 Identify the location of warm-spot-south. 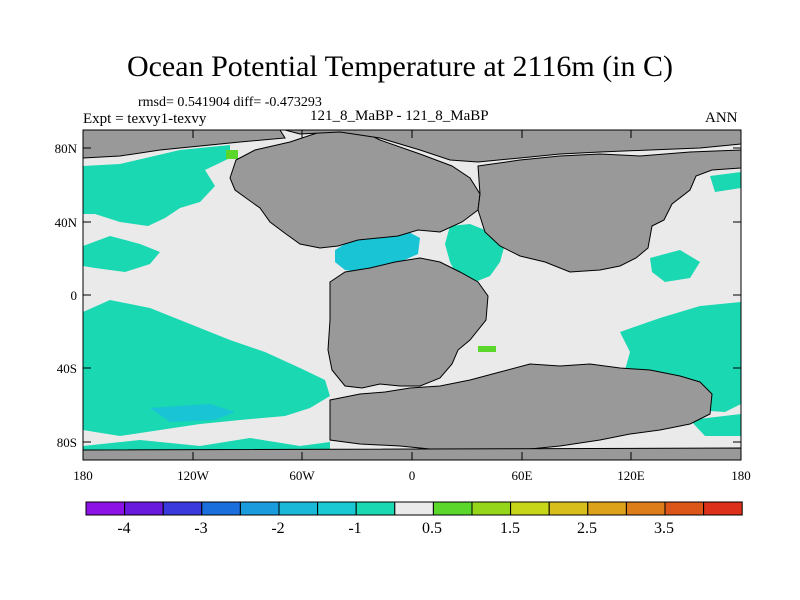
(487, 349).